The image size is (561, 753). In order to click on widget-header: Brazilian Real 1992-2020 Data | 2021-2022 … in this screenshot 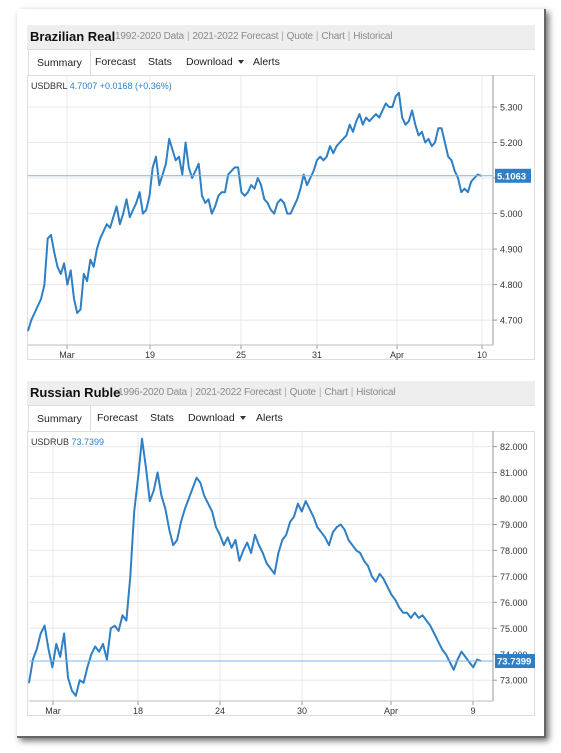, I will do `click(281, 37)`.